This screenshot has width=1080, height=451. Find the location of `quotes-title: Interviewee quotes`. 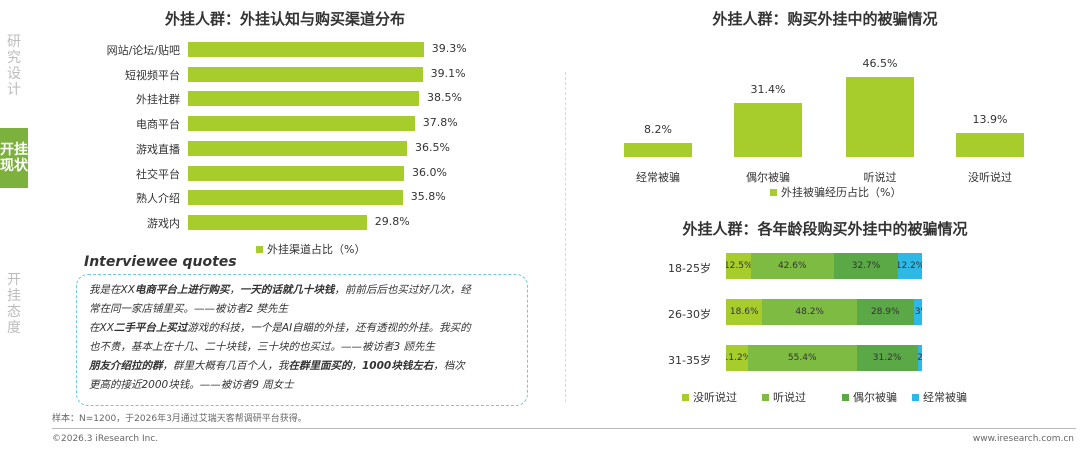

quotes-title: Interviewee quotes is located at coordinates (160, 262).